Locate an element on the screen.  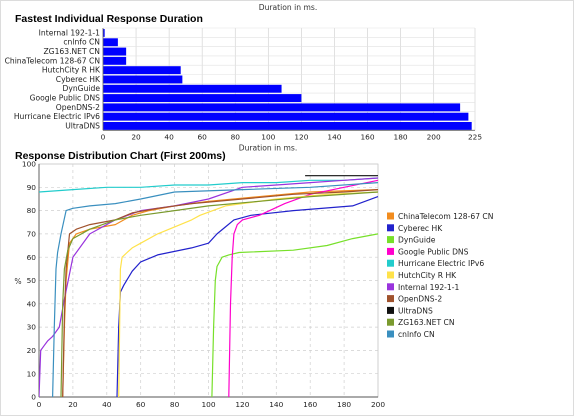
line-y-tick-label: 0 is located at coordinates (33, 397).